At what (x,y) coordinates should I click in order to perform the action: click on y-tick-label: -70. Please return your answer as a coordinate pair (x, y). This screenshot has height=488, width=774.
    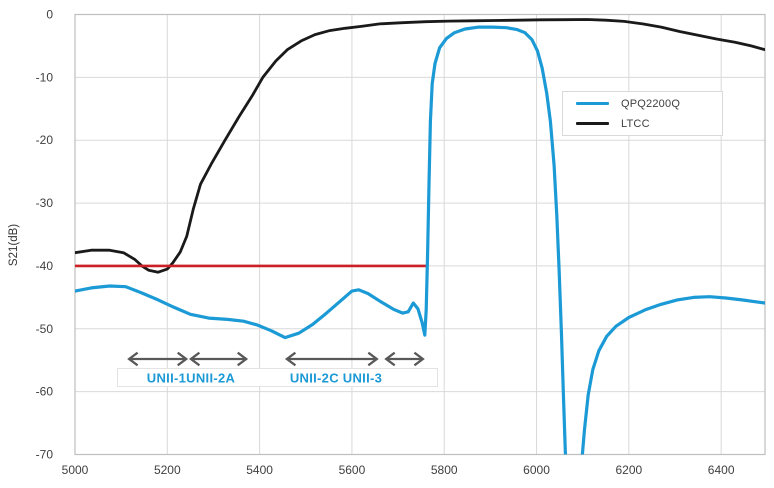
    Looking at the image, I should click on (45, 455).